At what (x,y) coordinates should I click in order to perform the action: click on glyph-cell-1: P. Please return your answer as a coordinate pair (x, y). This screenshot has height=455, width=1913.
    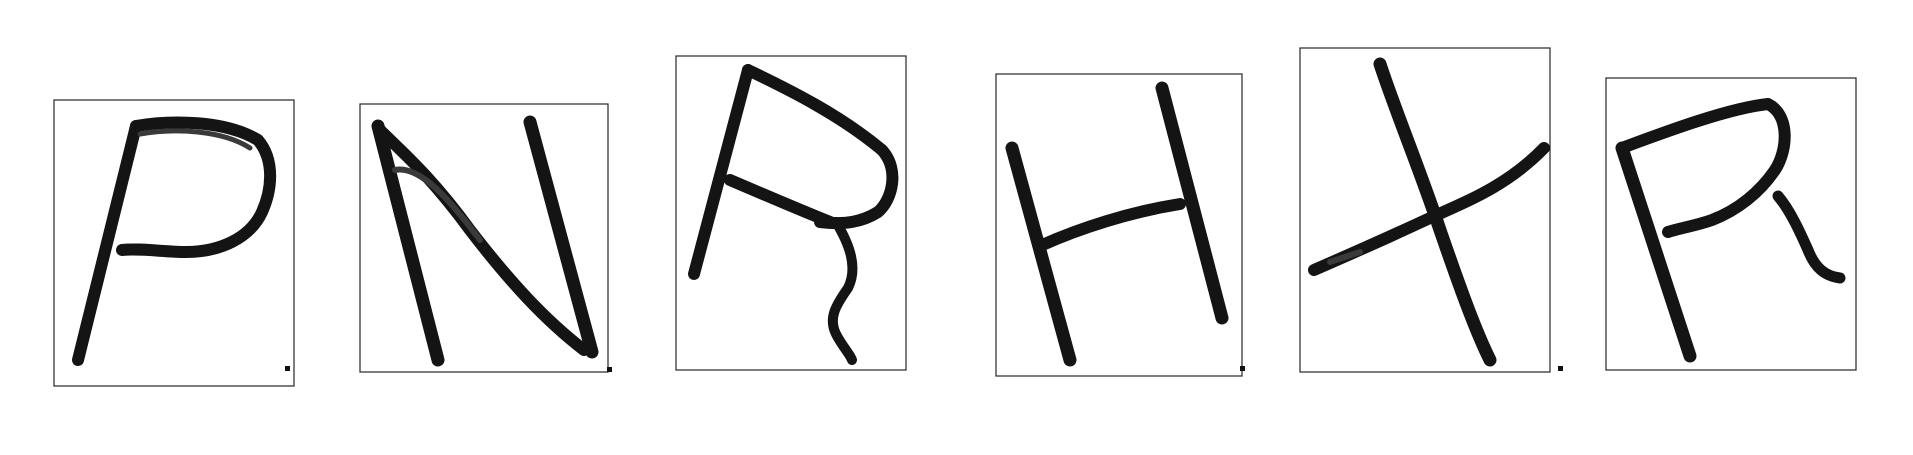
    Looking at the image, I should click on (147, 193).